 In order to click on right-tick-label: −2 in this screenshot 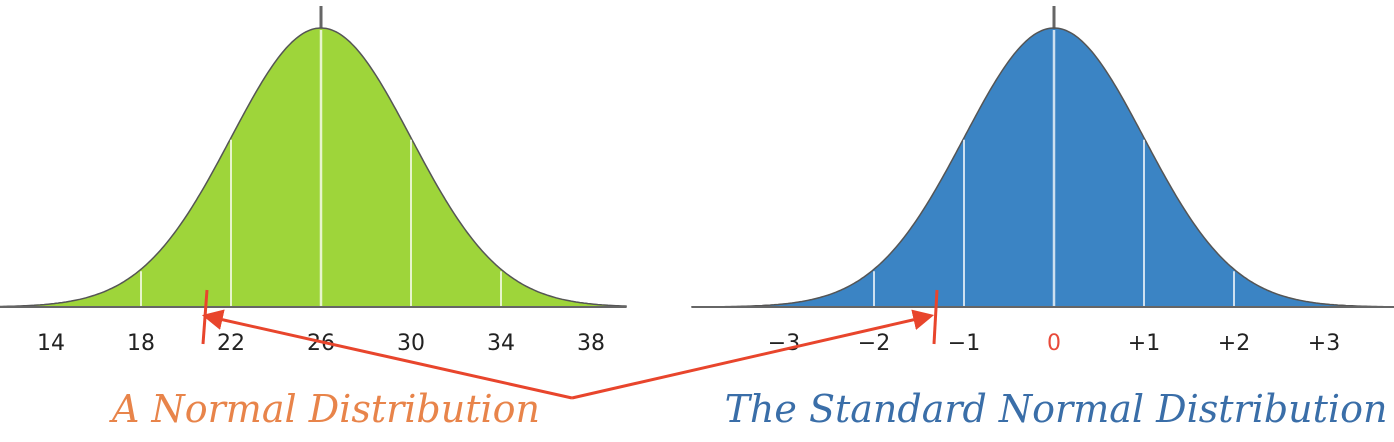, I will do `click(874, 343)`.